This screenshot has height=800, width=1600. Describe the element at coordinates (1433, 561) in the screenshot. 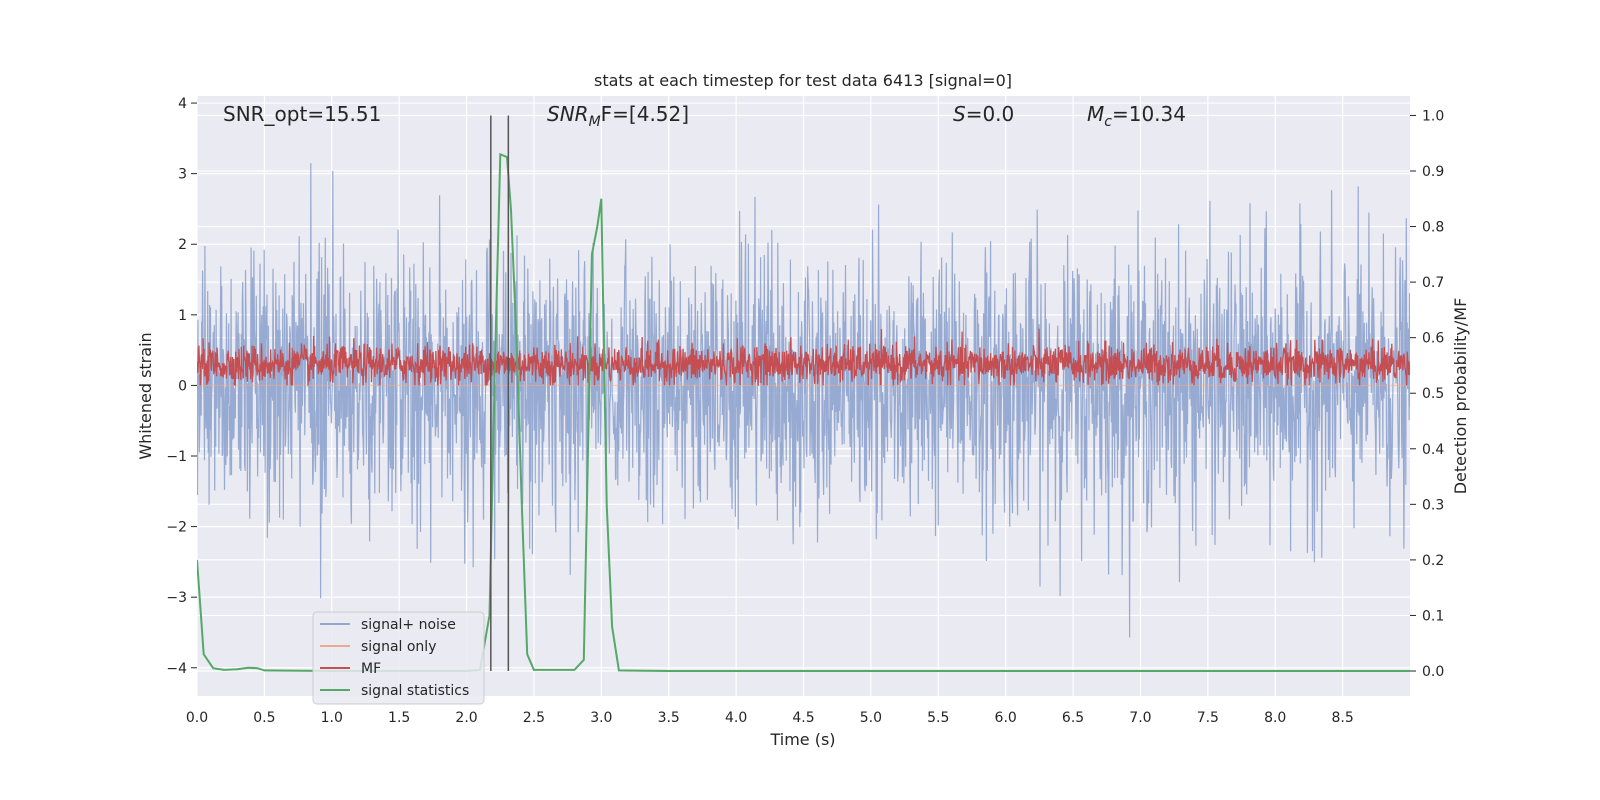

I see `y2-tick-label: 0.2` at that location.